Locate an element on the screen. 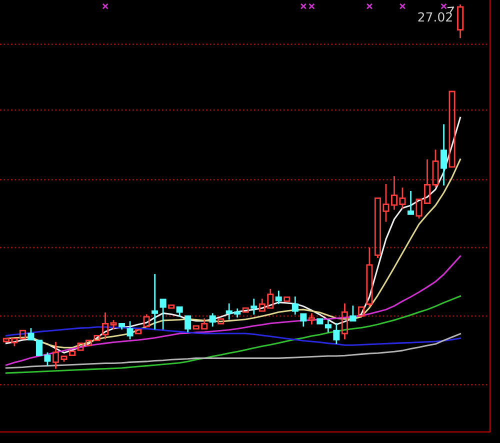  annotation: 27.02 is located at coordinates (435, 17).